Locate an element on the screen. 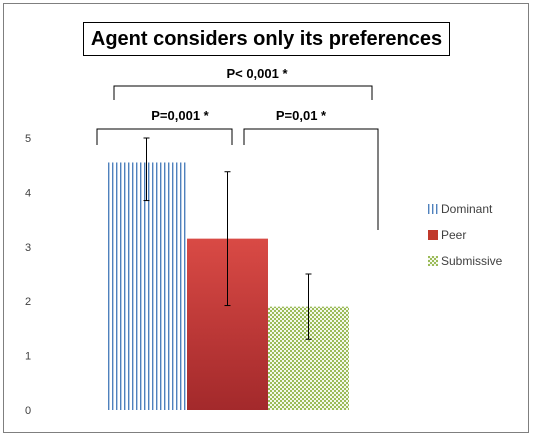 The width and height of the screenshot is (534, 438). chart-title-box: Agent considers only its preferences is located at coordinates (266, 39).